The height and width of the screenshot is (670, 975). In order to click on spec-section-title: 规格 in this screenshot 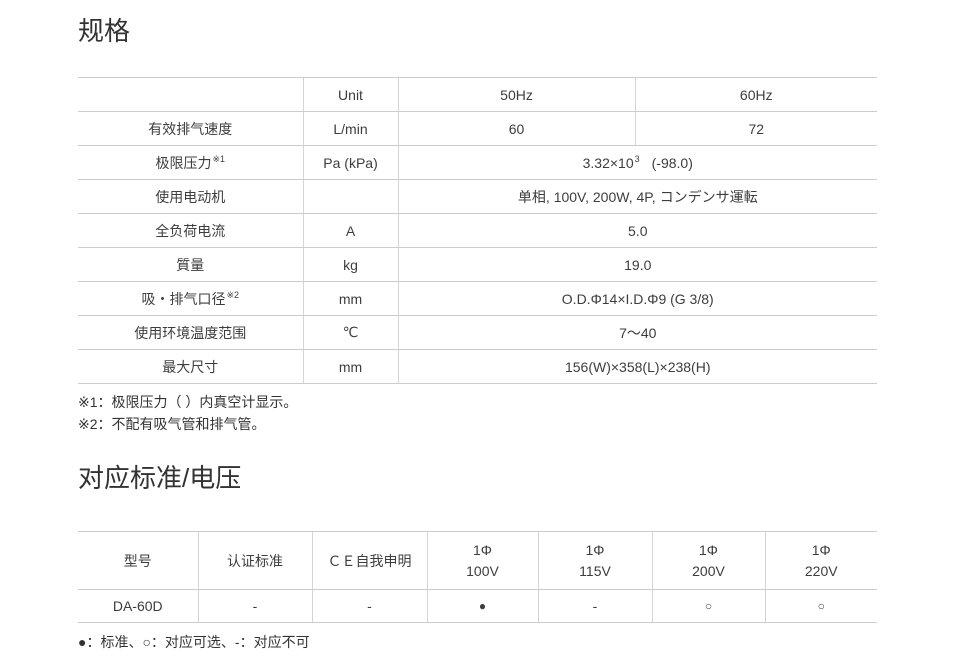, I will do `click(104, 31)`.